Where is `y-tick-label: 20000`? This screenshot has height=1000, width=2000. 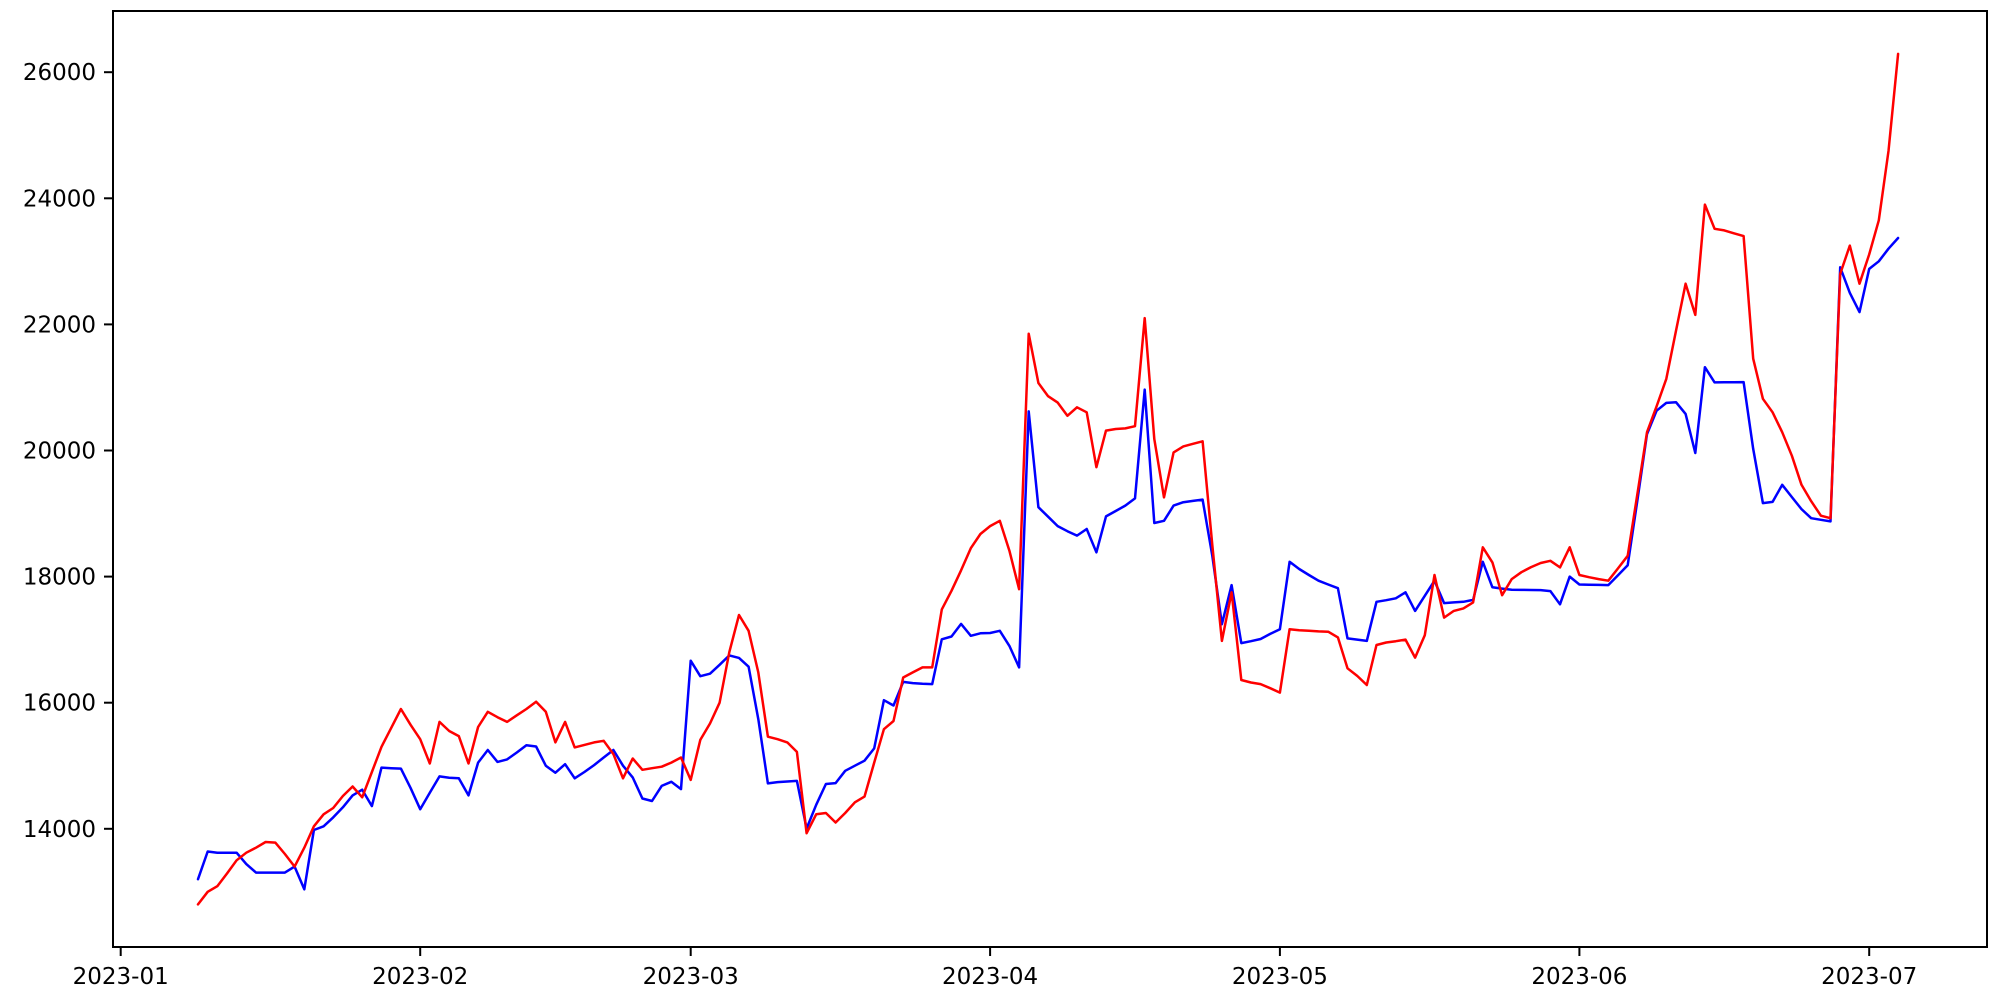 y-tick-label: 20000 is located at coordinates (59, 452).